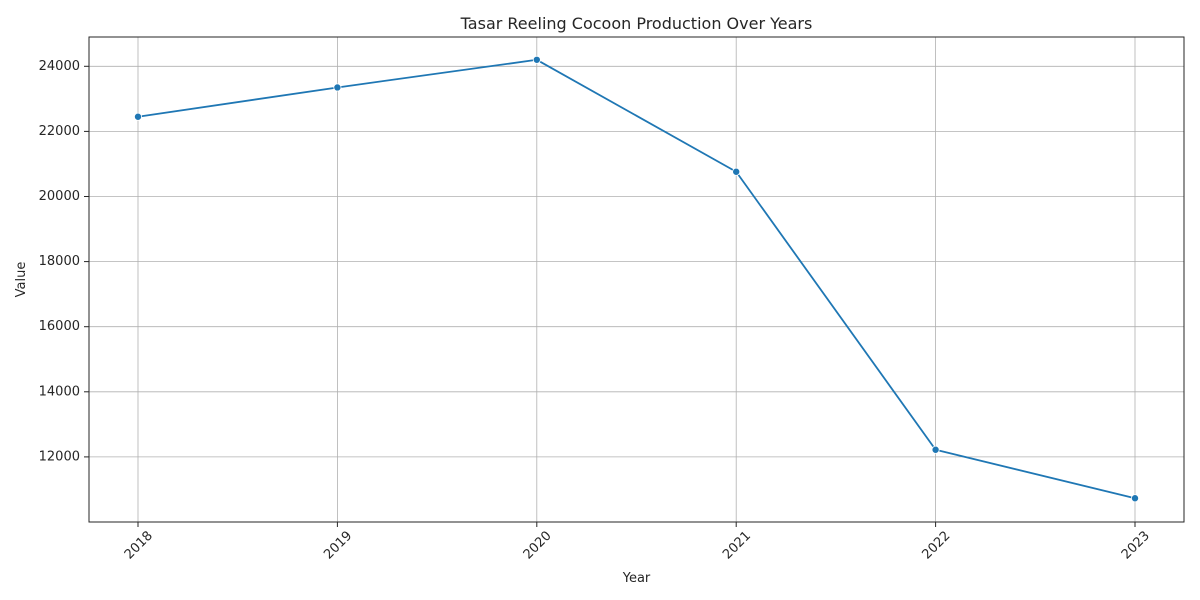 This screenshot has width=1200, height=600. Describe the element at coordinates (59, 391) in the screenshot. I see `y-tick-label: 14000` at that location.